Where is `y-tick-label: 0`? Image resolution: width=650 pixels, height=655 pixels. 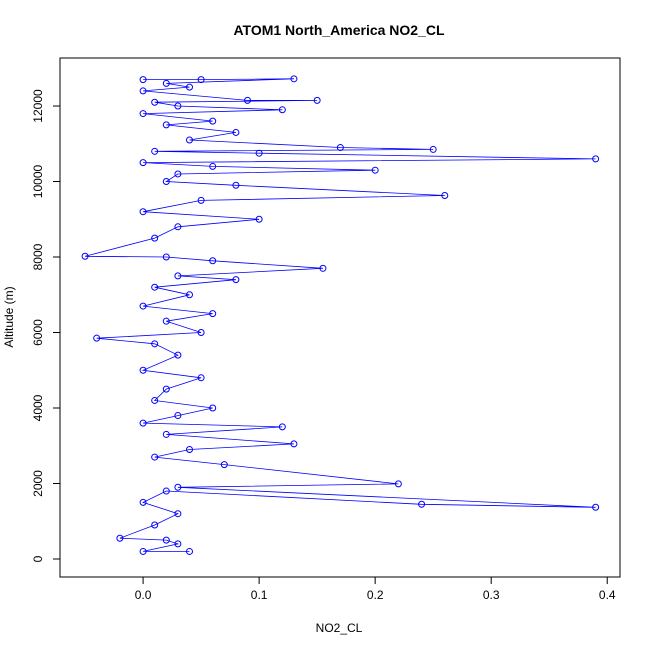
y-tick-label: 0 is located at coordinates (38, 558).